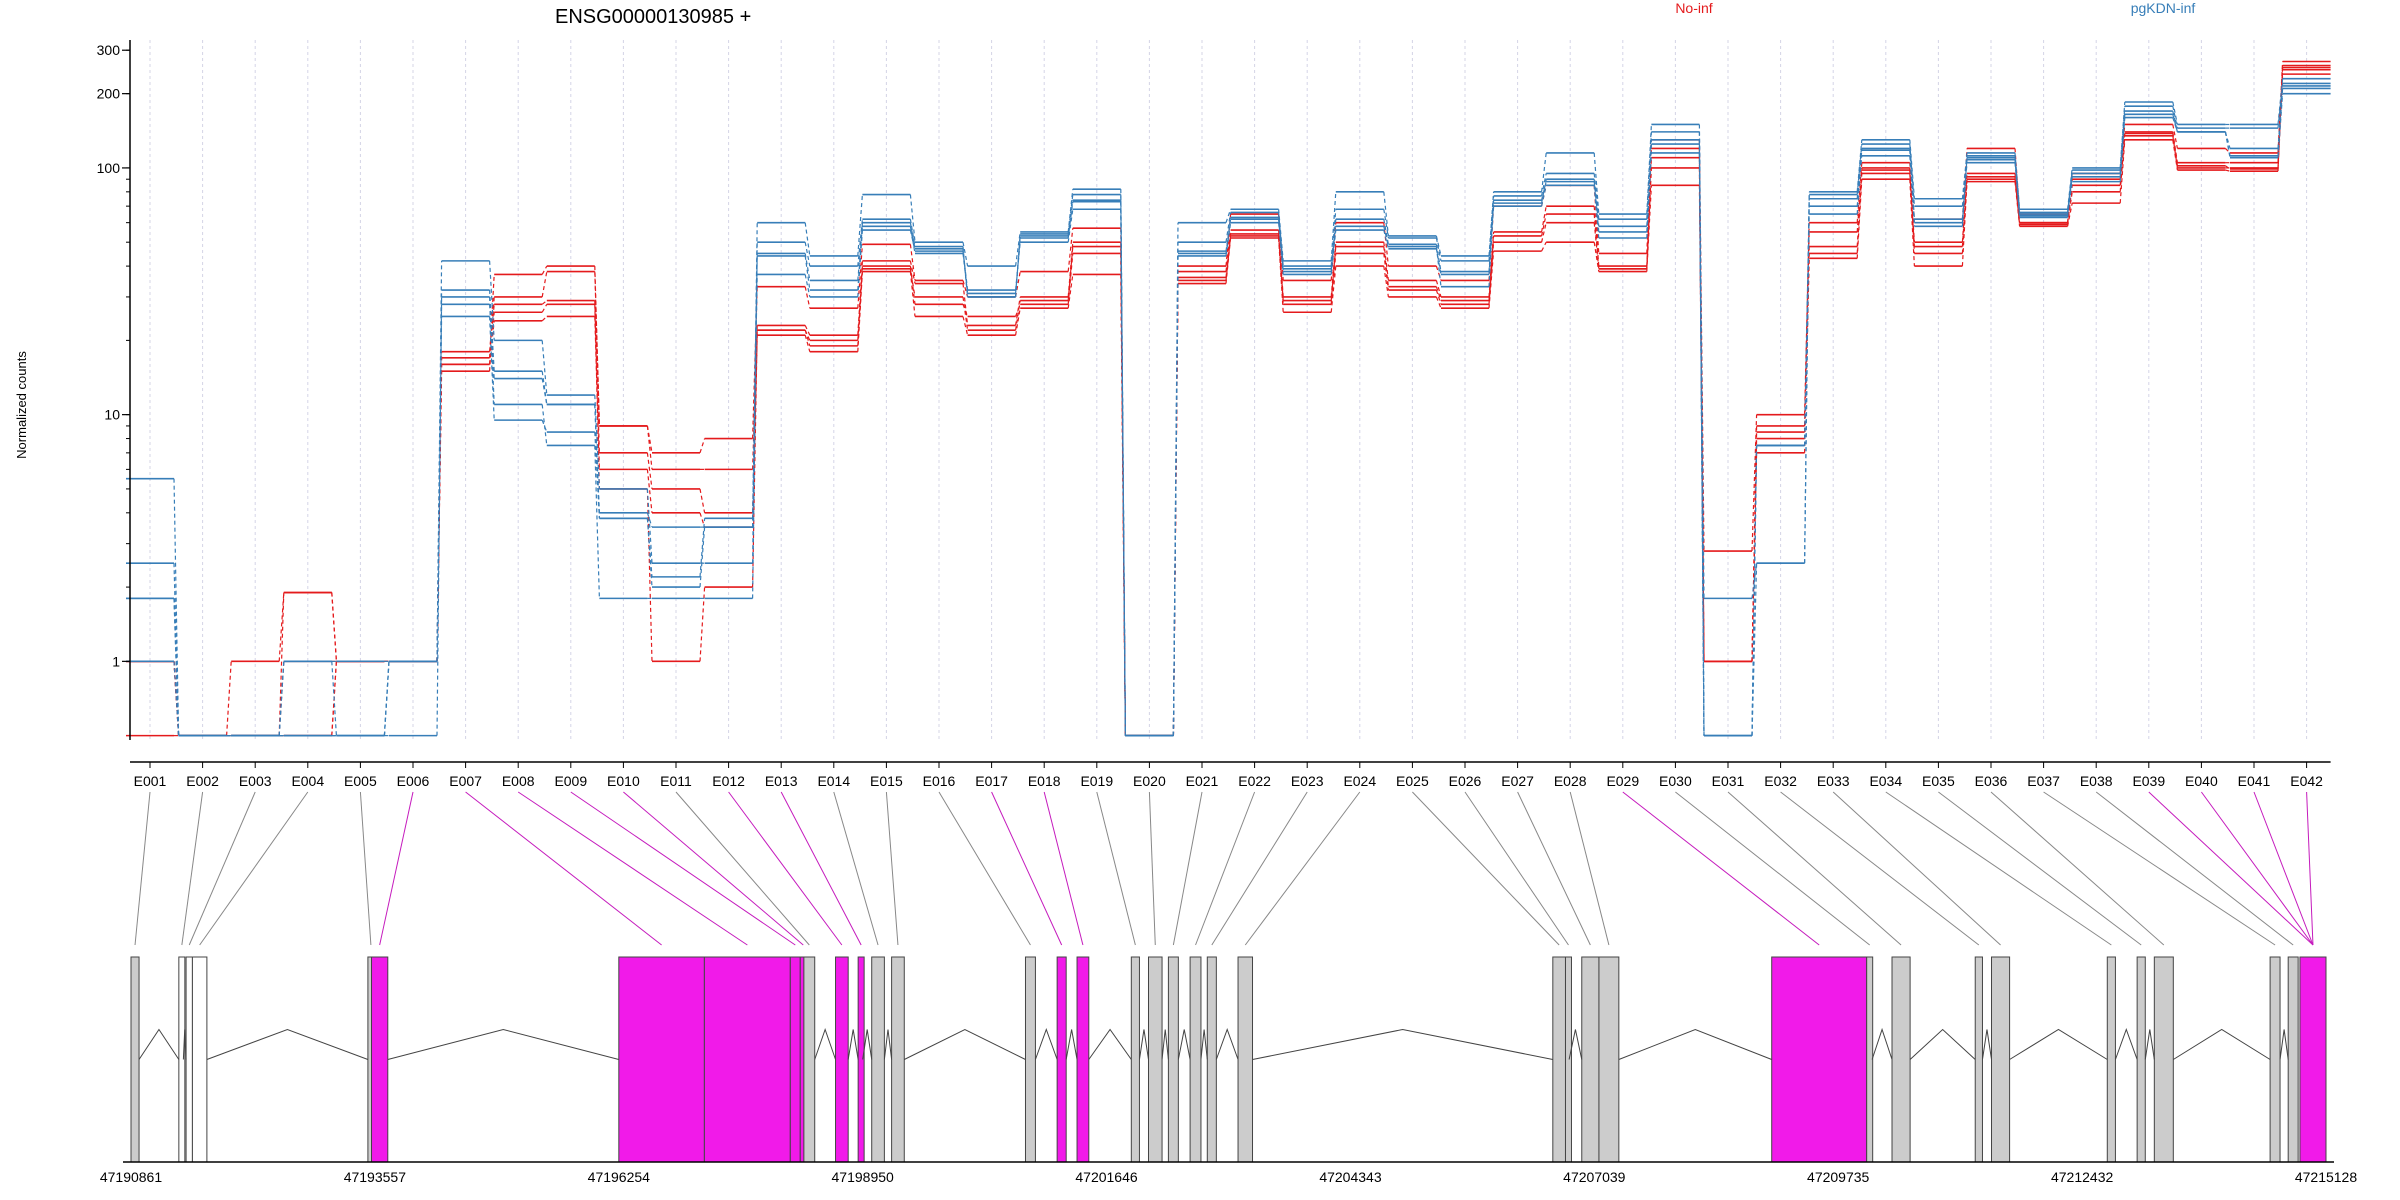  I want to click on genomic-tick-label: 47204343, so click(1350, 1177).